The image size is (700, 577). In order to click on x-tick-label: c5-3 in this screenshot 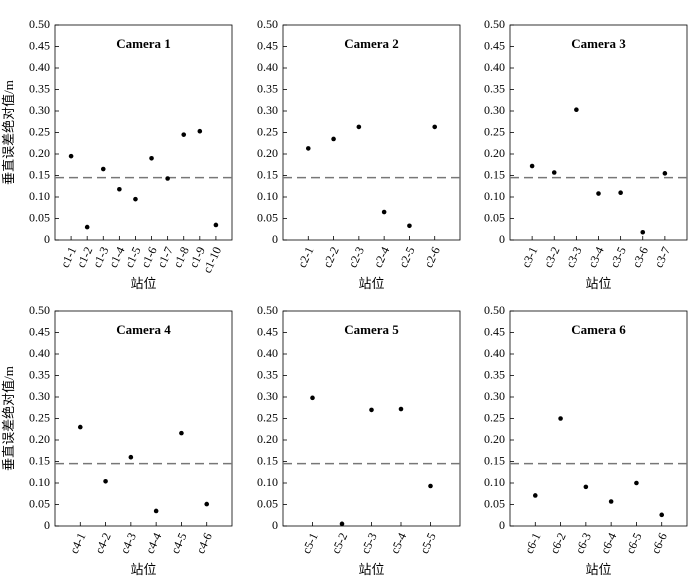, I will do `click(369, 543)`.